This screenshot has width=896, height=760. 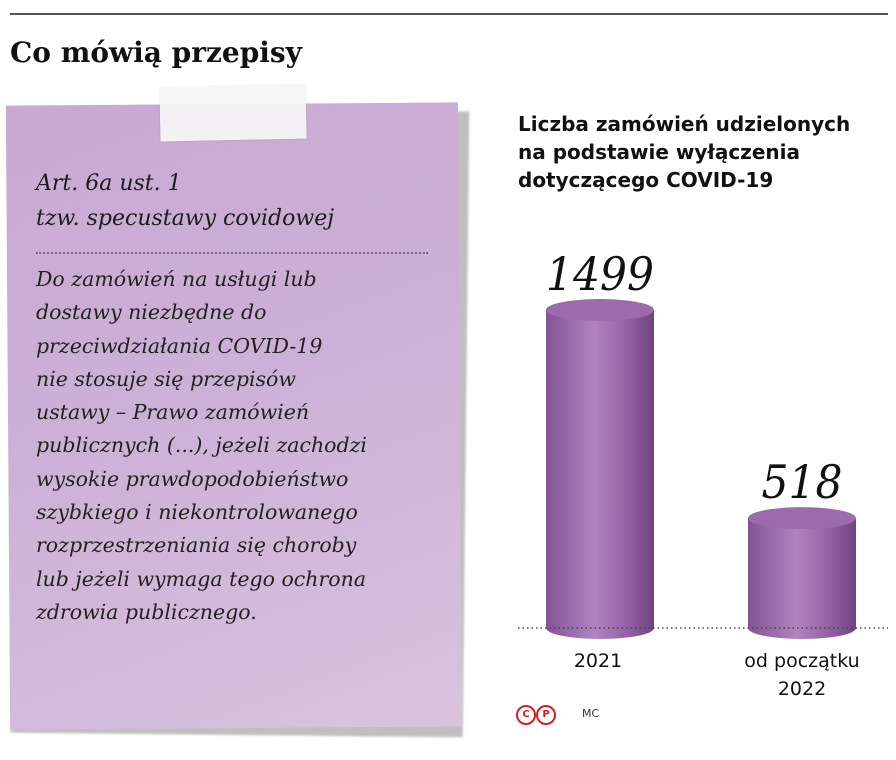 What do you see at coordinates (659, 152) in the screenshot?
I see `chart-title-line: na podstawie wyłączenia` at bounding box center [659, 152].